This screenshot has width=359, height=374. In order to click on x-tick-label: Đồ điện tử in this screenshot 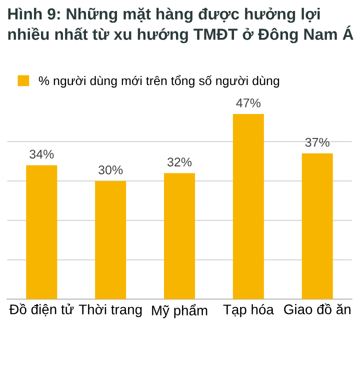, I will do `click(41, 309)`.